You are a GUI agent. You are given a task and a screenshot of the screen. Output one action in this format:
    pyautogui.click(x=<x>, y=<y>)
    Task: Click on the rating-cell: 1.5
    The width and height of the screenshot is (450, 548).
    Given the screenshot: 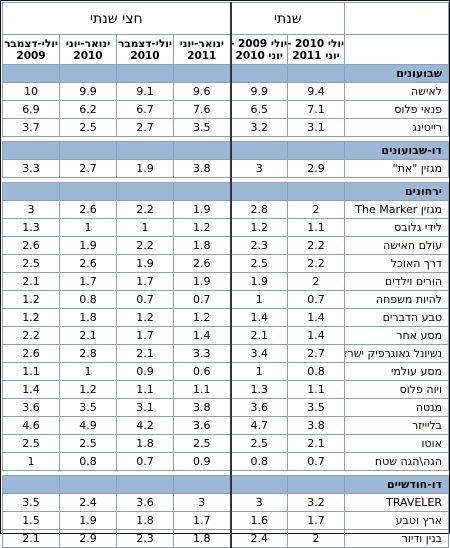 What is the action you would take?
    pyautogui.click(x=31, y=520)
    